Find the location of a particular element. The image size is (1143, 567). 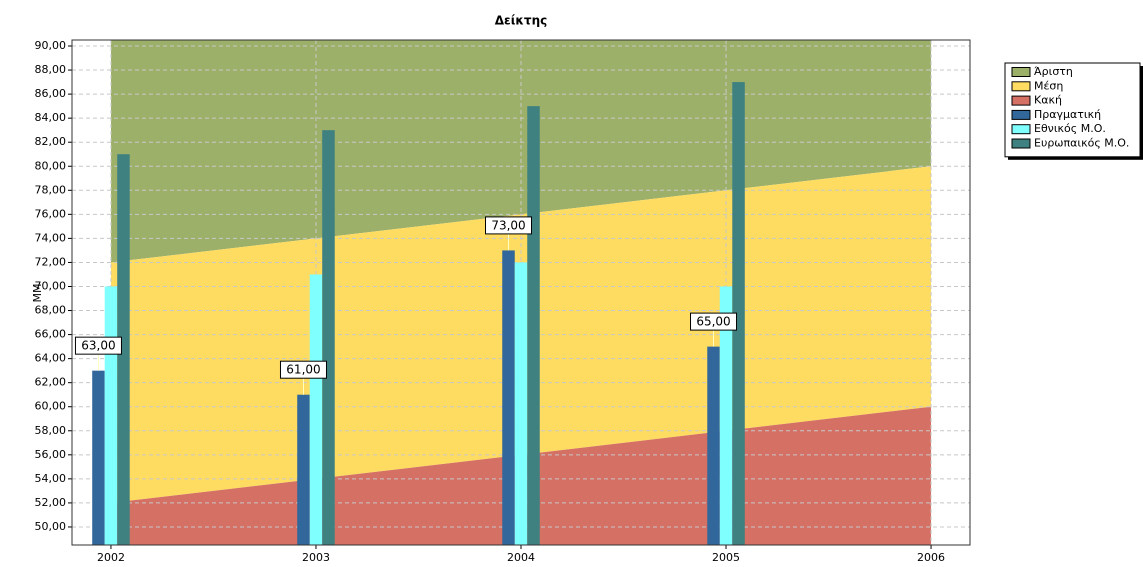

y-tick-label: 82,00 is located at coordinates (51, 141).